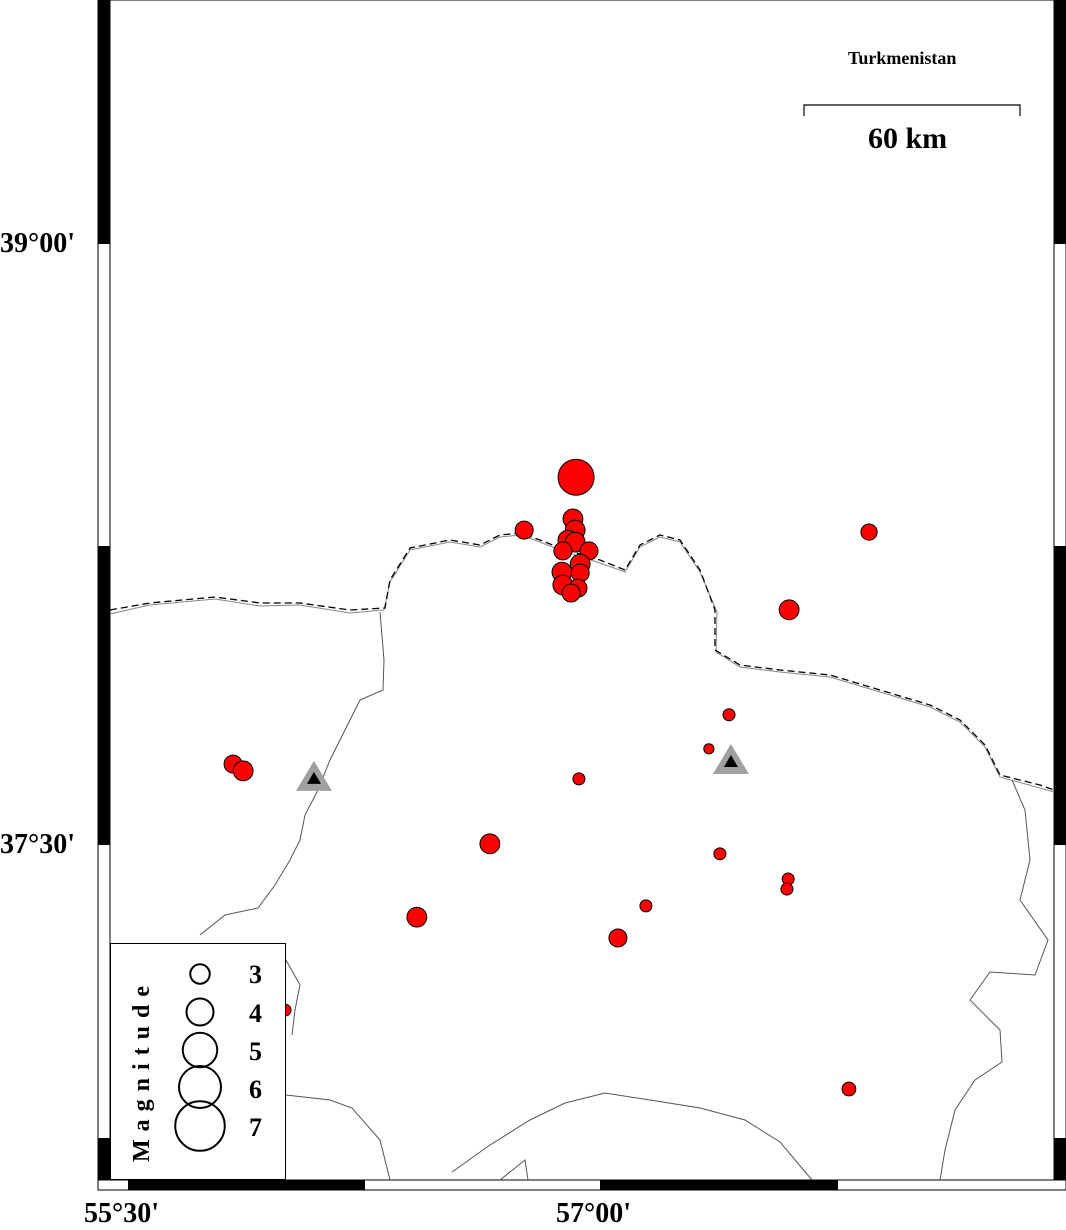 The height and width of the screenshot is (1230, 1066). Describe the element at coordinates (37, 243) in the screenshot. I see `lat-tick-label: 39°00'` at that location.